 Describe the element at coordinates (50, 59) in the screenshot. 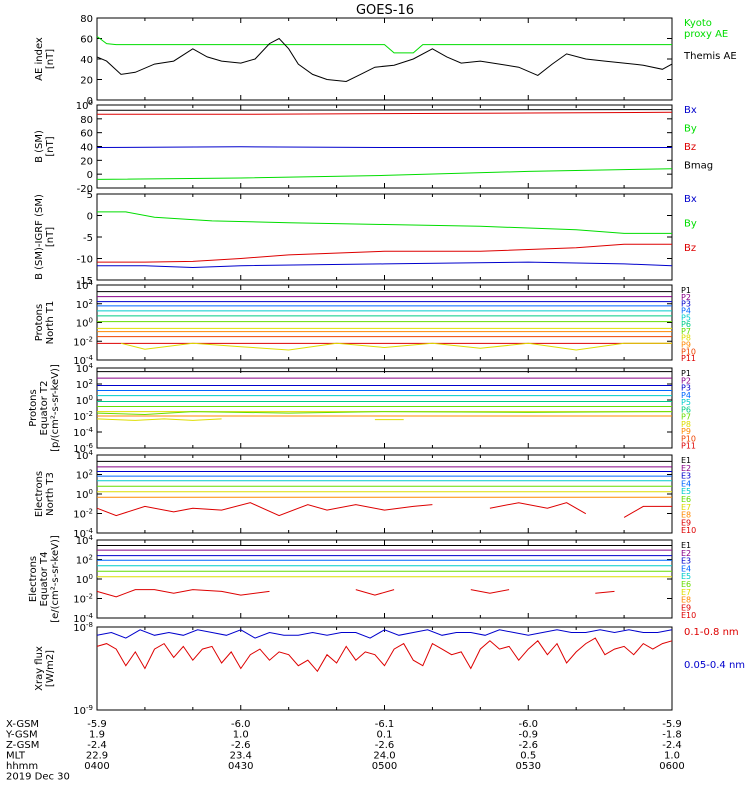

I see `y-axis-label: [nT]` at that location.